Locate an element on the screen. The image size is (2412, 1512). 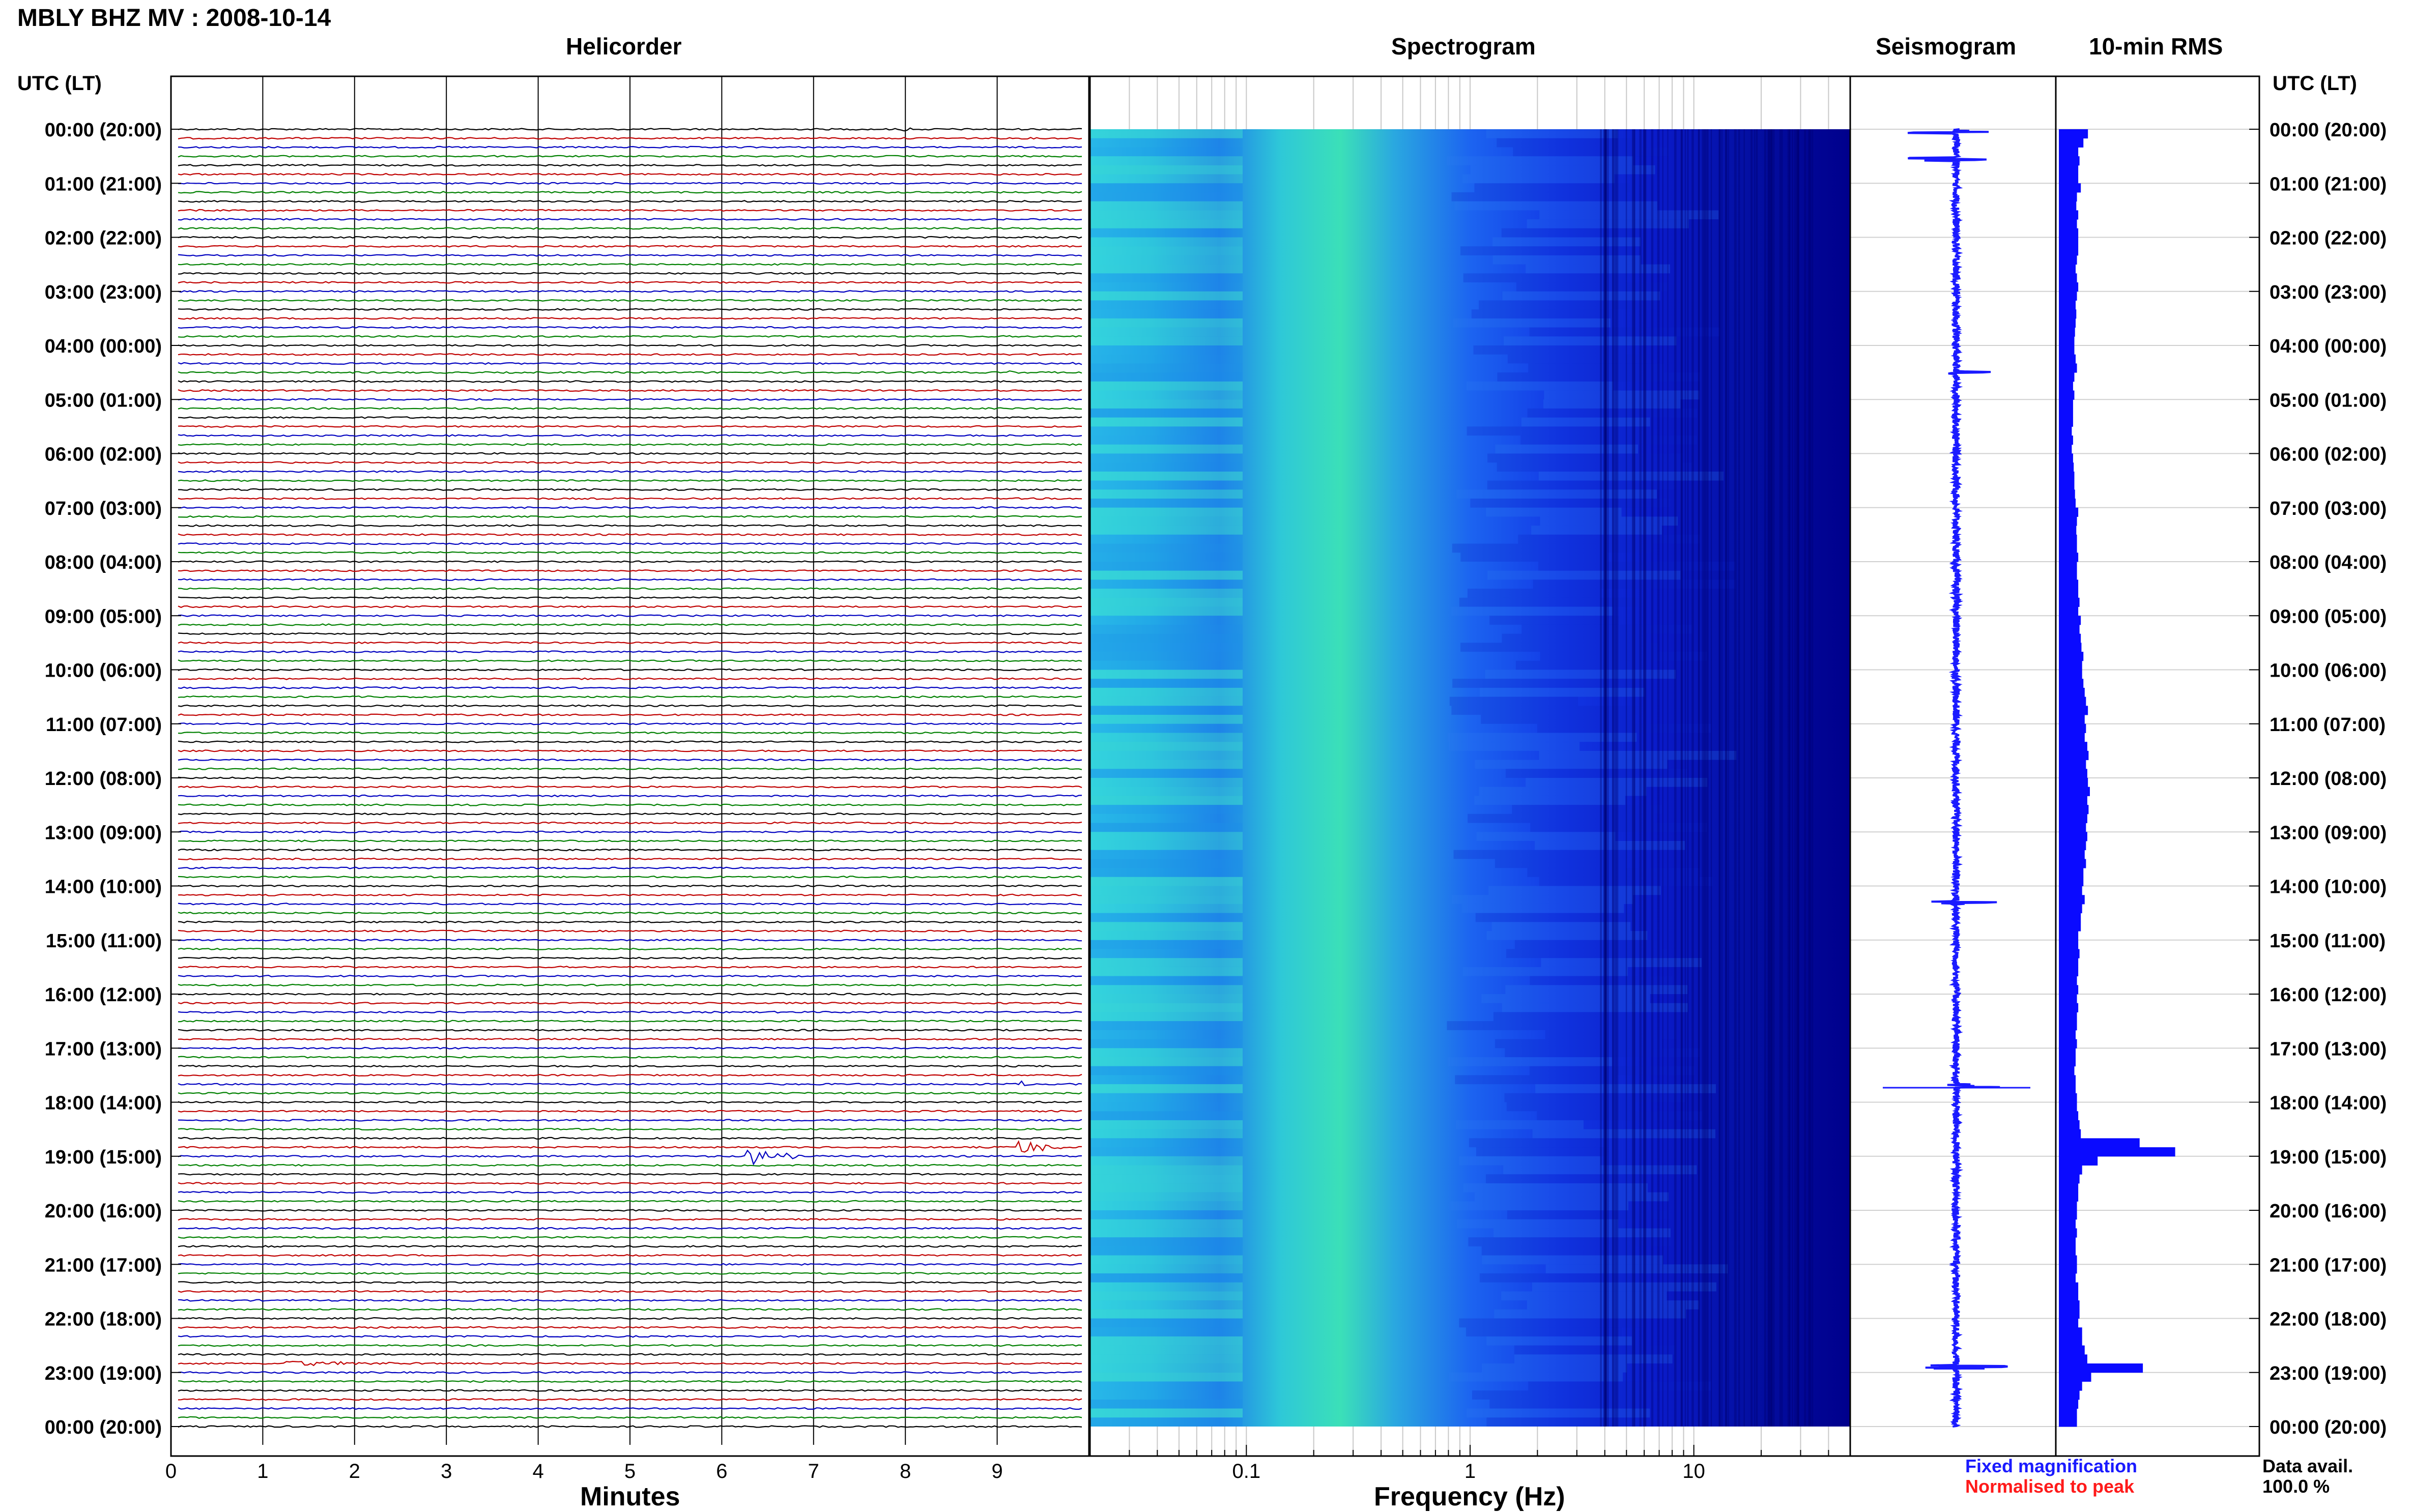
hour-label-left: 05:00 (01:00) is located at coordinates (104, 400).